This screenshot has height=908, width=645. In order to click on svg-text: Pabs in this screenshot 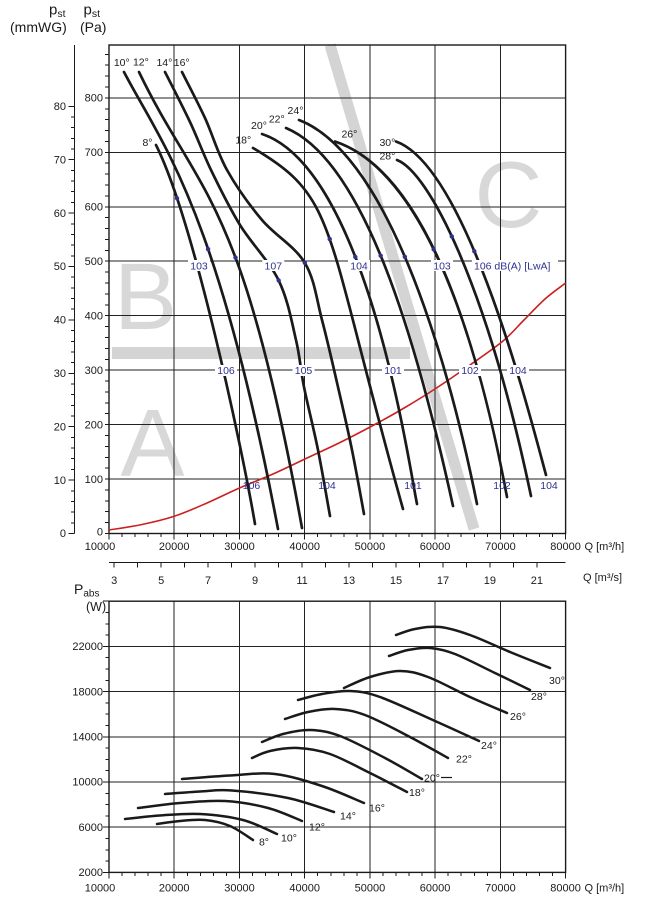, I will do `click(86, 590)`.